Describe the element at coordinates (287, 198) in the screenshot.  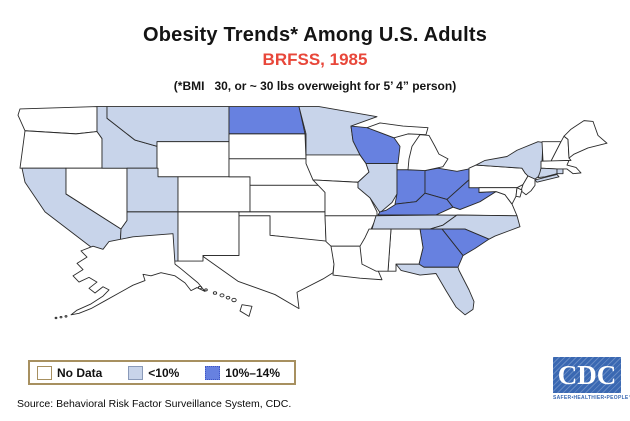
I see `state-ks` at that location.